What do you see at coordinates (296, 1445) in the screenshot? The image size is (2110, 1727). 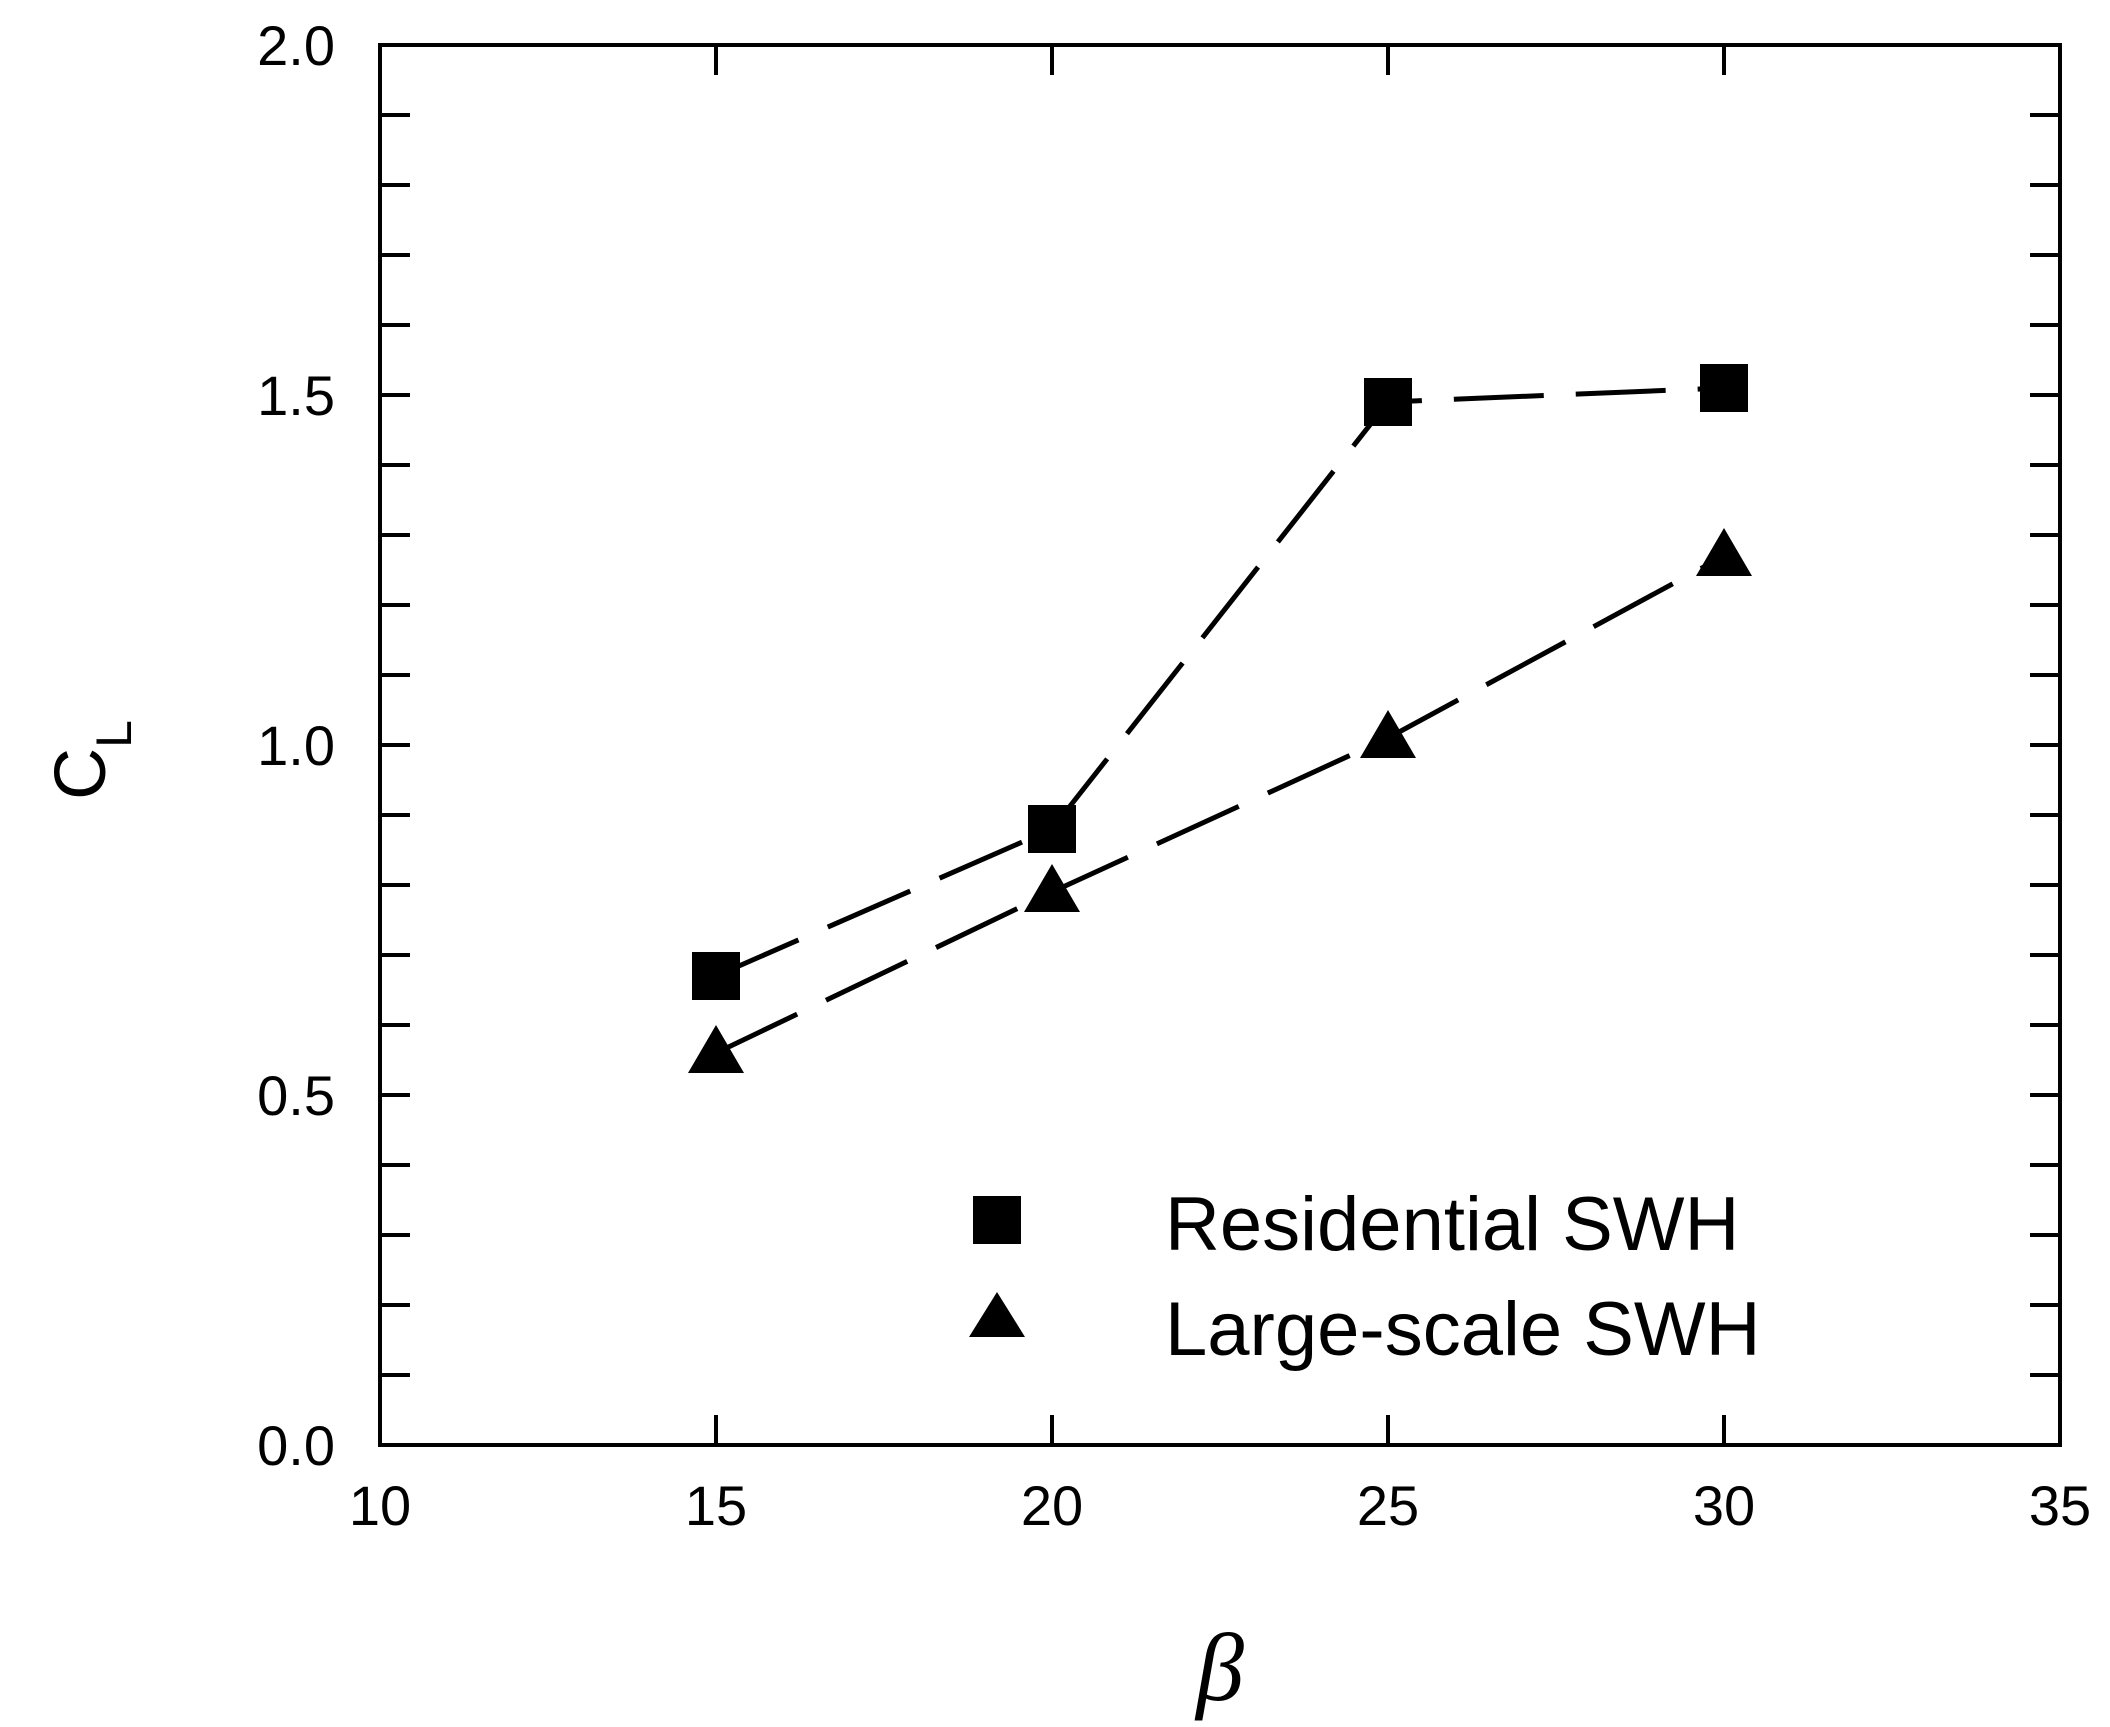 I see `y-tick-label: 0.0` at bounding box center [296, 1445].